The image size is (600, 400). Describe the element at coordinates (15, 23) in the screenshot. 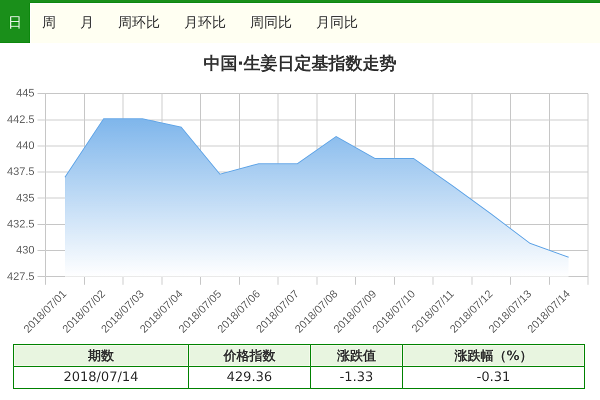

I see `text: 日` at that location.